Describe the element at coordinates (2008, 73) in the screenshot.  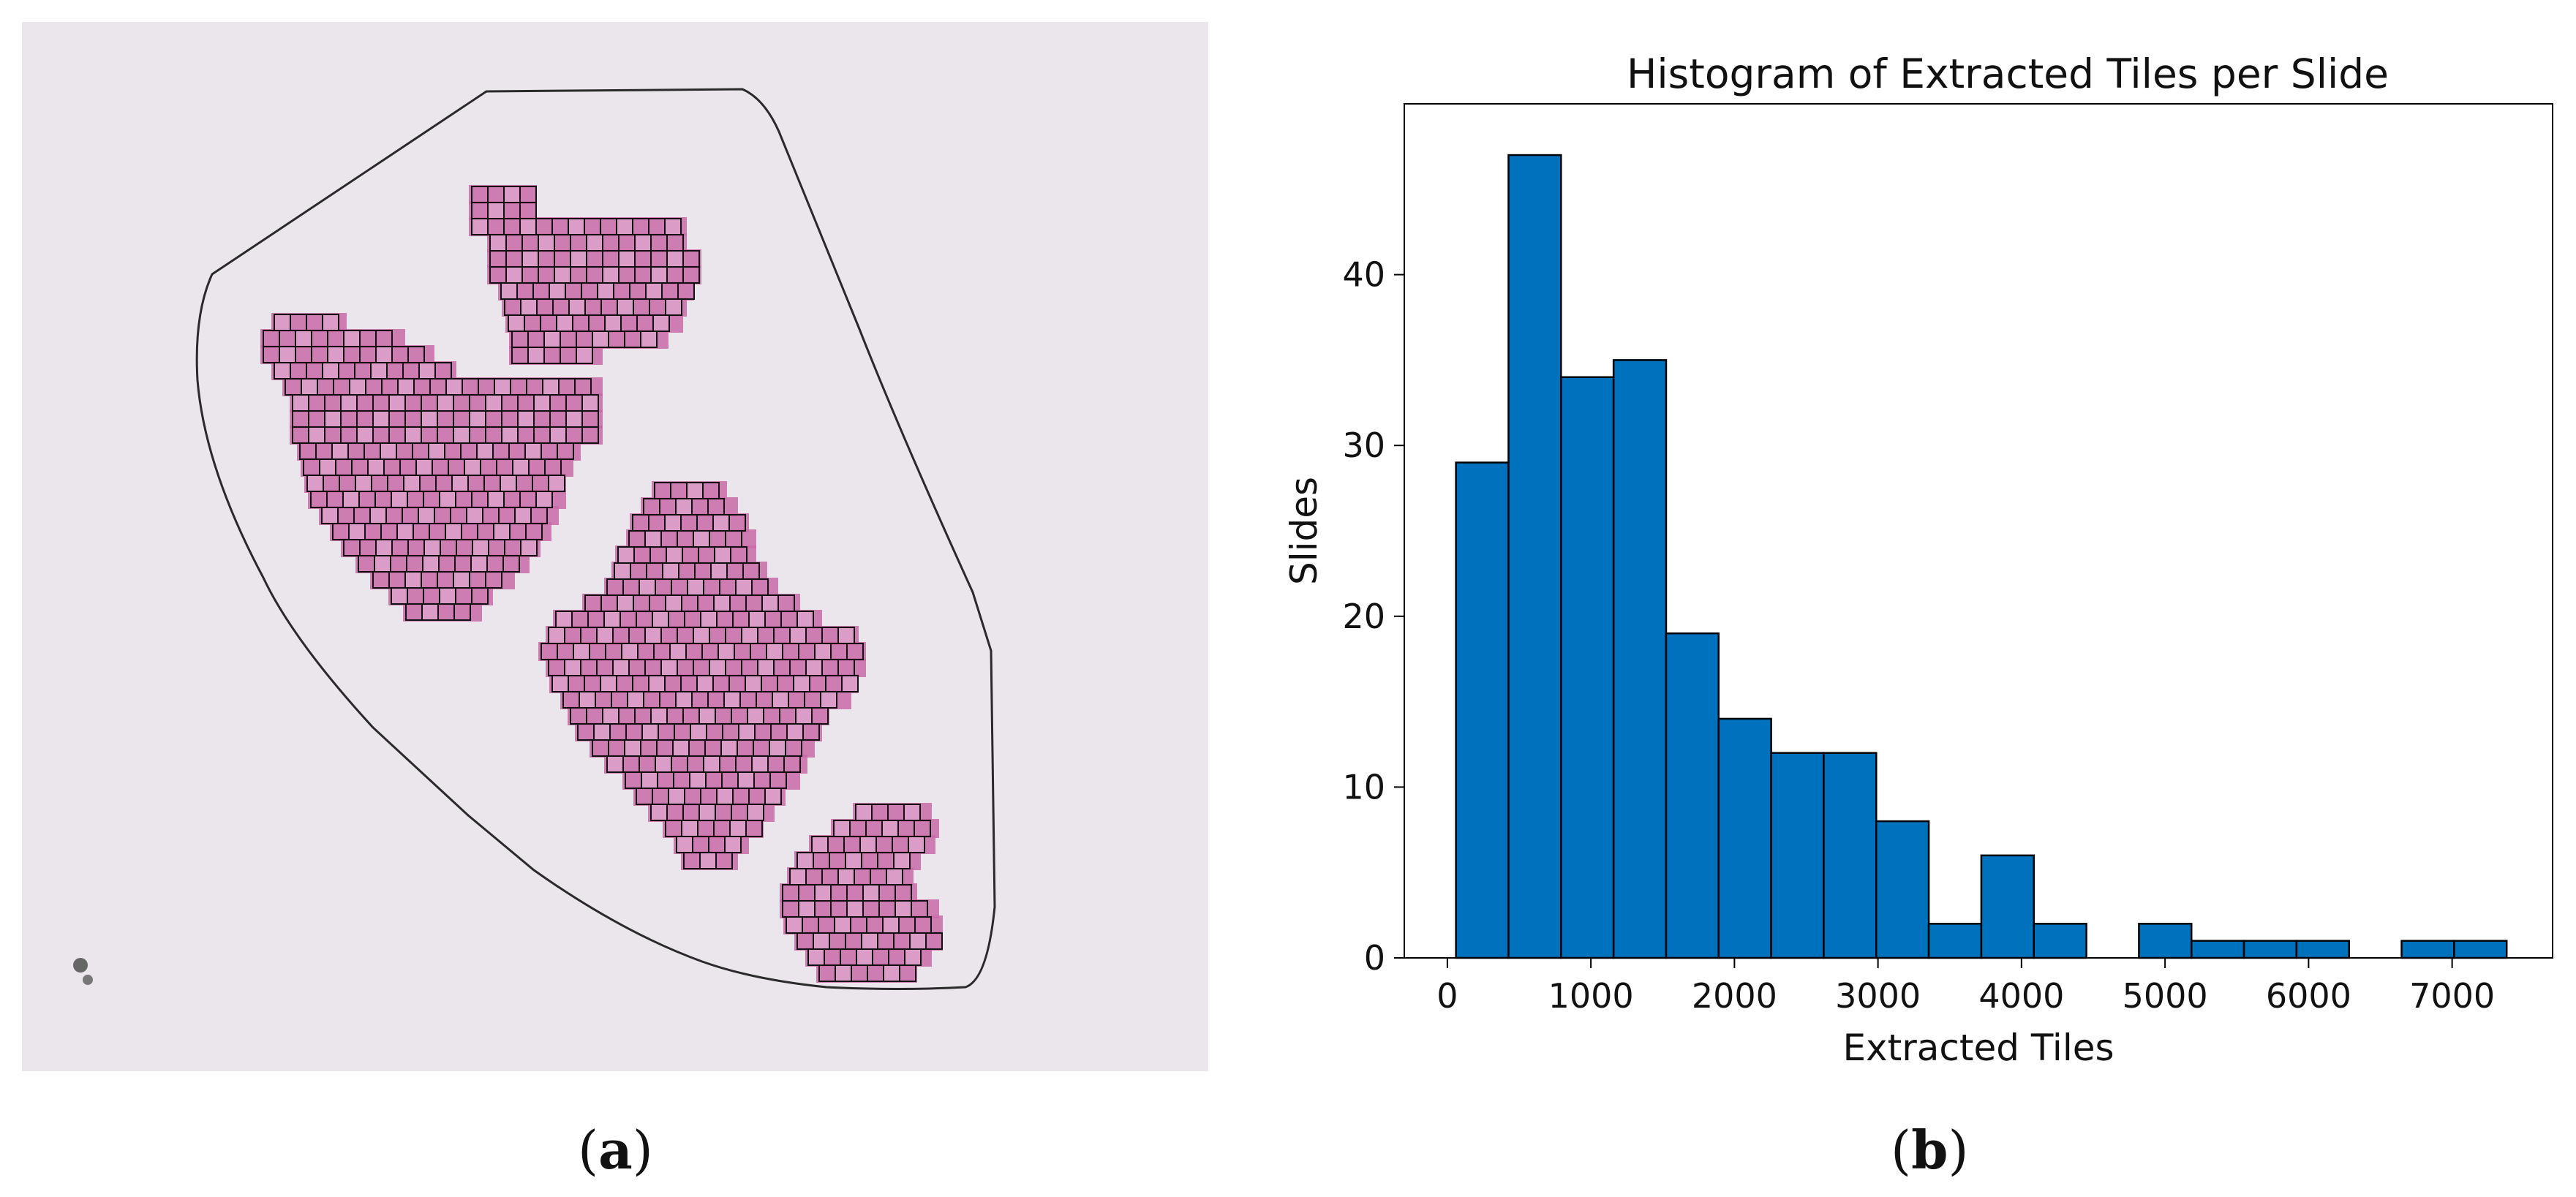
I see `chart-title: Histogram of Extracted Tiles per Slide` at that location.